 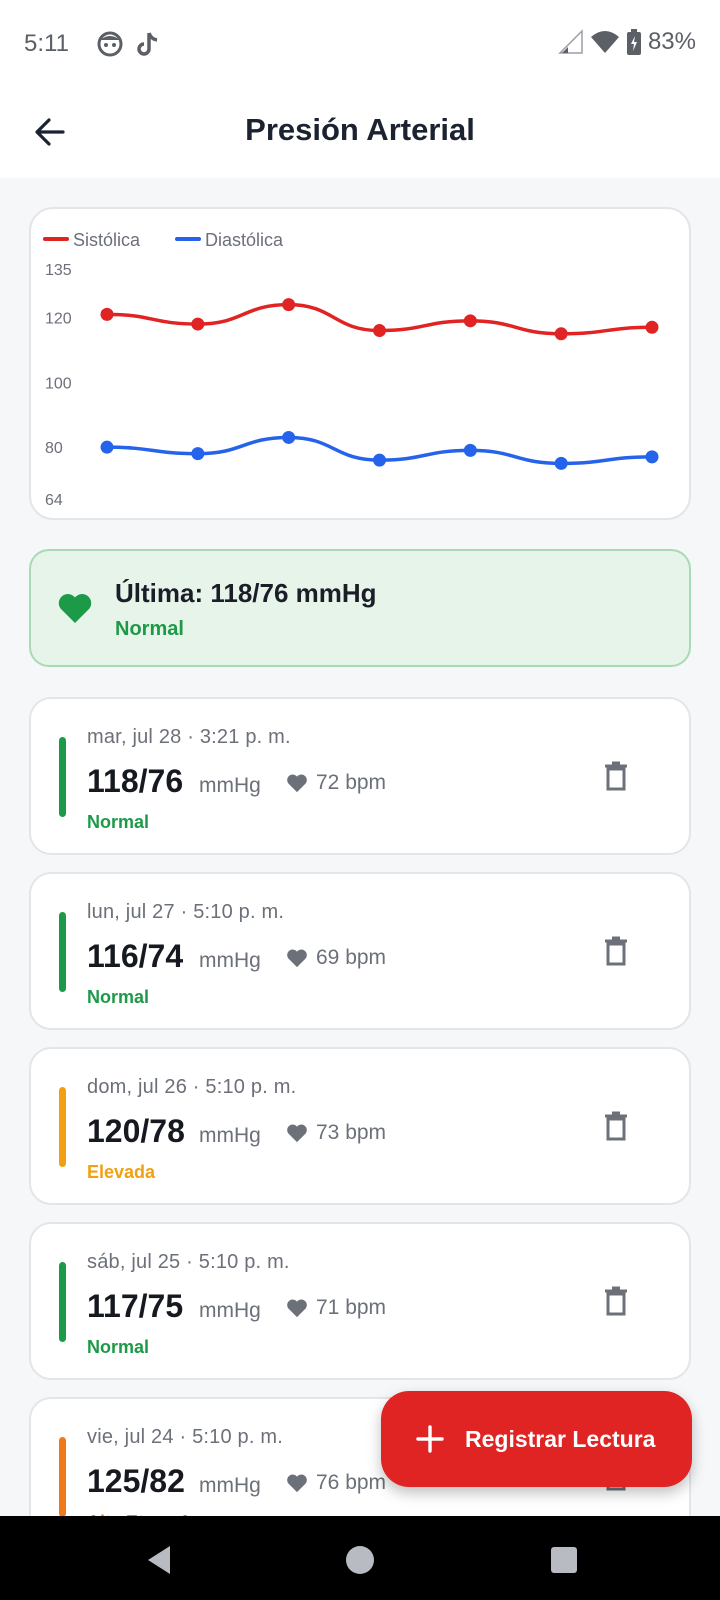 What do you see at coordinates (54, 448) in the screenshot?
I see `y-tick-label: 80` at bounding box center [54, 448].